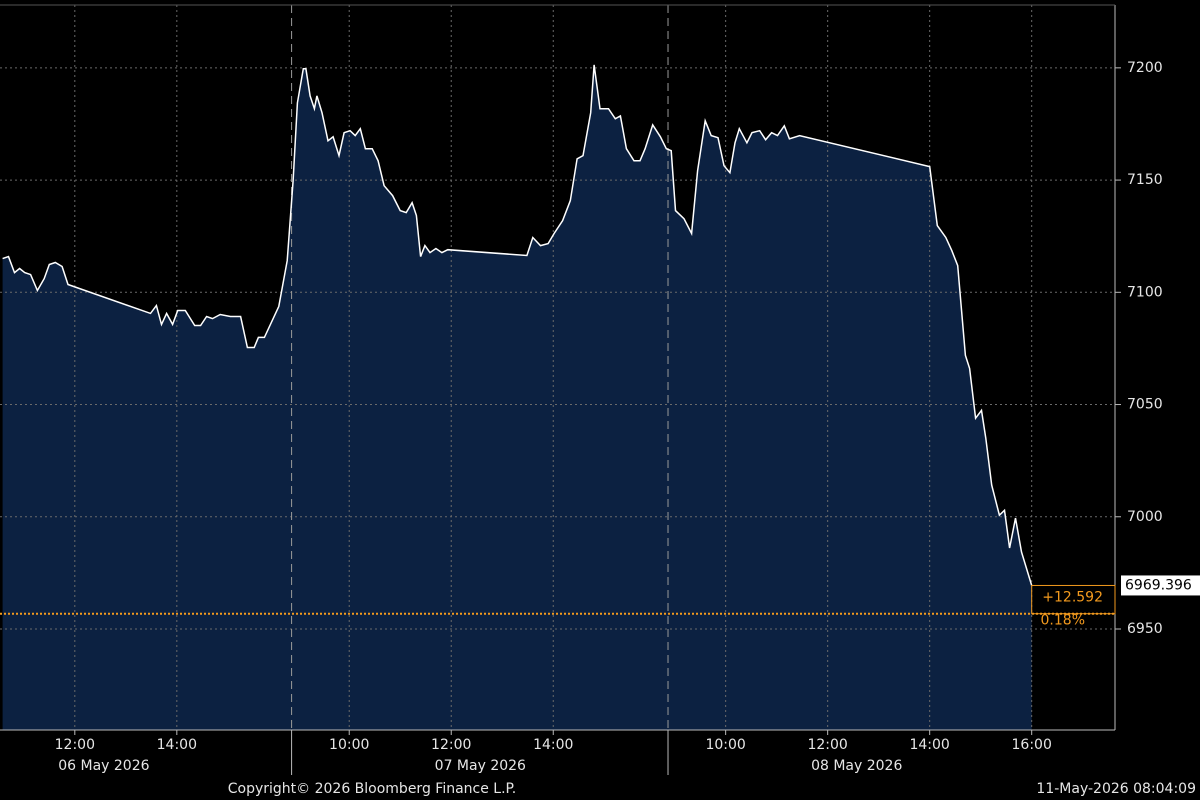 This screenshot has height=800, width=1200. I want to click on change-label: +12.592, so click(1072, 597).